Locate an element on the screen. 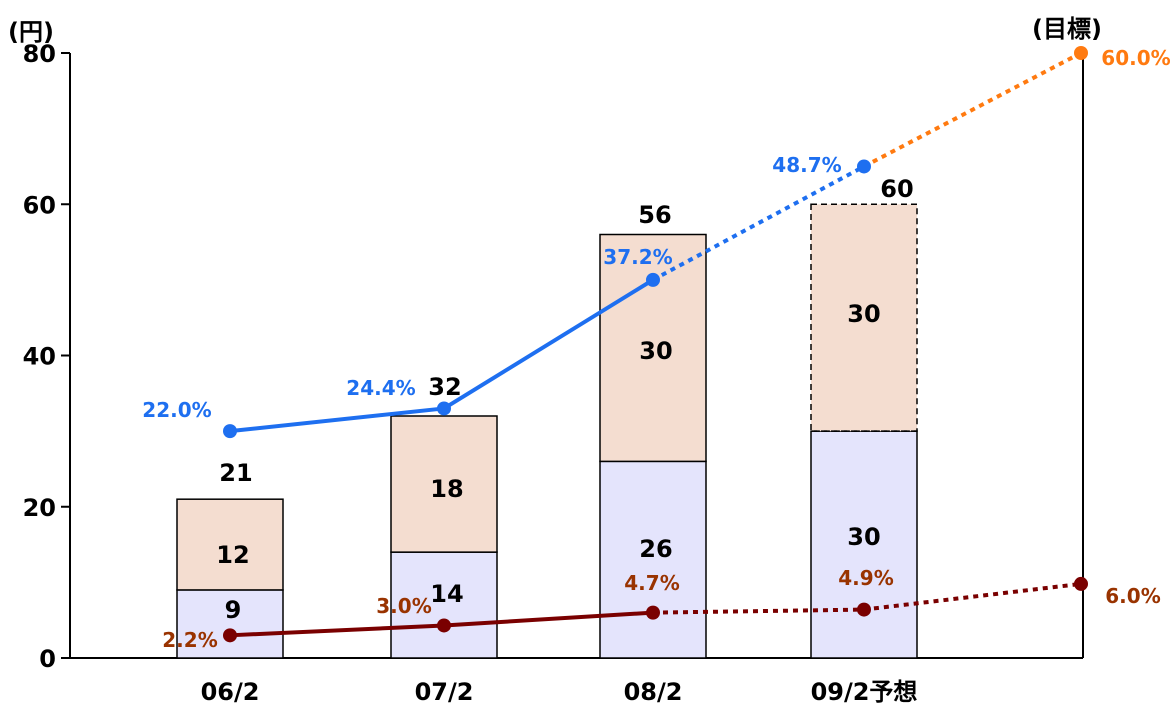 The height and width of the screenshot is (714, 1174). target-note: (目標) is located at coordinates (1067, 29).